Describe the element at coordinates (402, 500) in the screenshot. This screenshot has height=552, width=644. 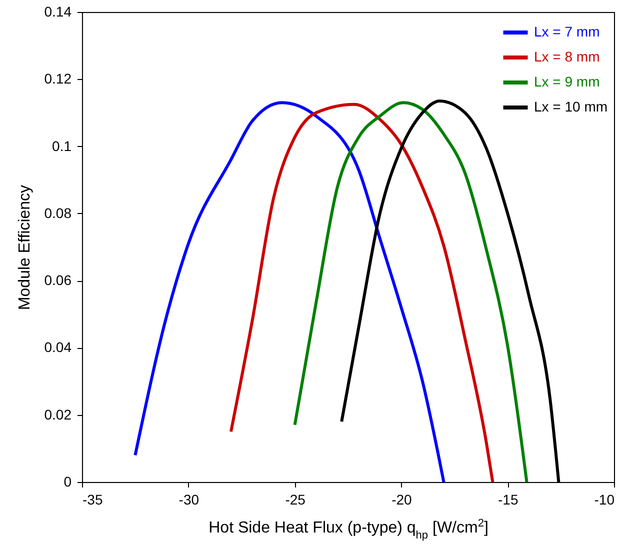
I see `x-tick-label: -20` at that location.